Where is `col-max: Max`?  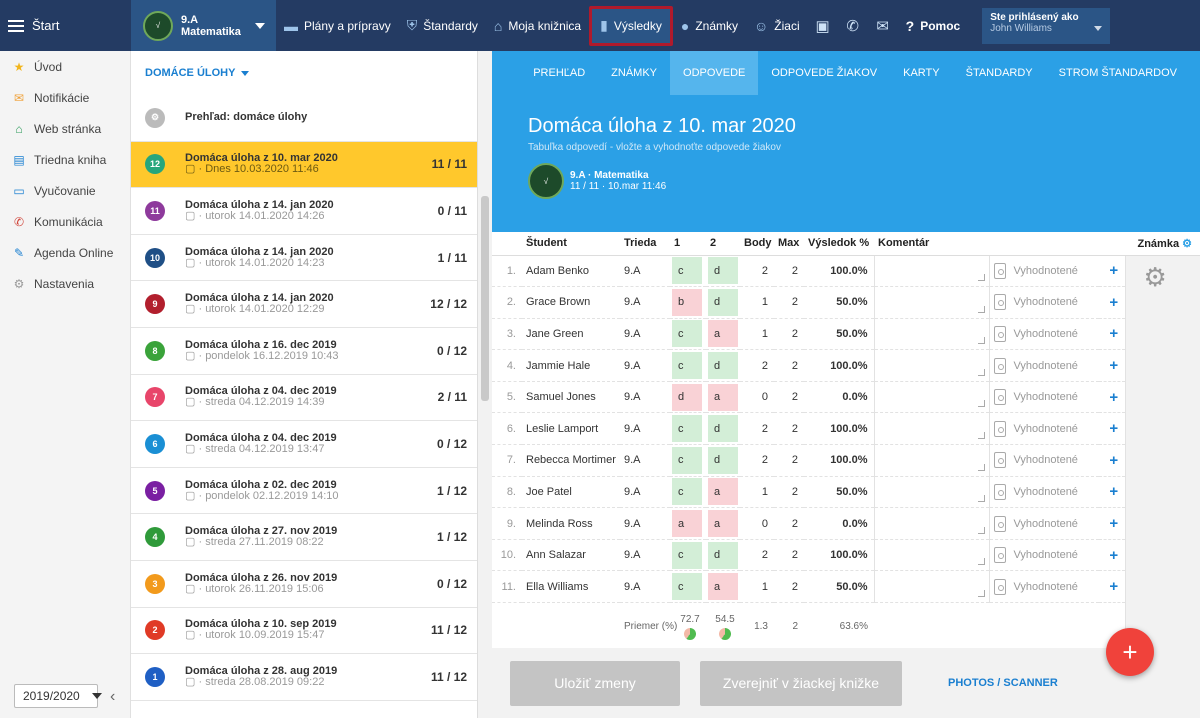
col-max: Max is located at coordinates (789, 244).